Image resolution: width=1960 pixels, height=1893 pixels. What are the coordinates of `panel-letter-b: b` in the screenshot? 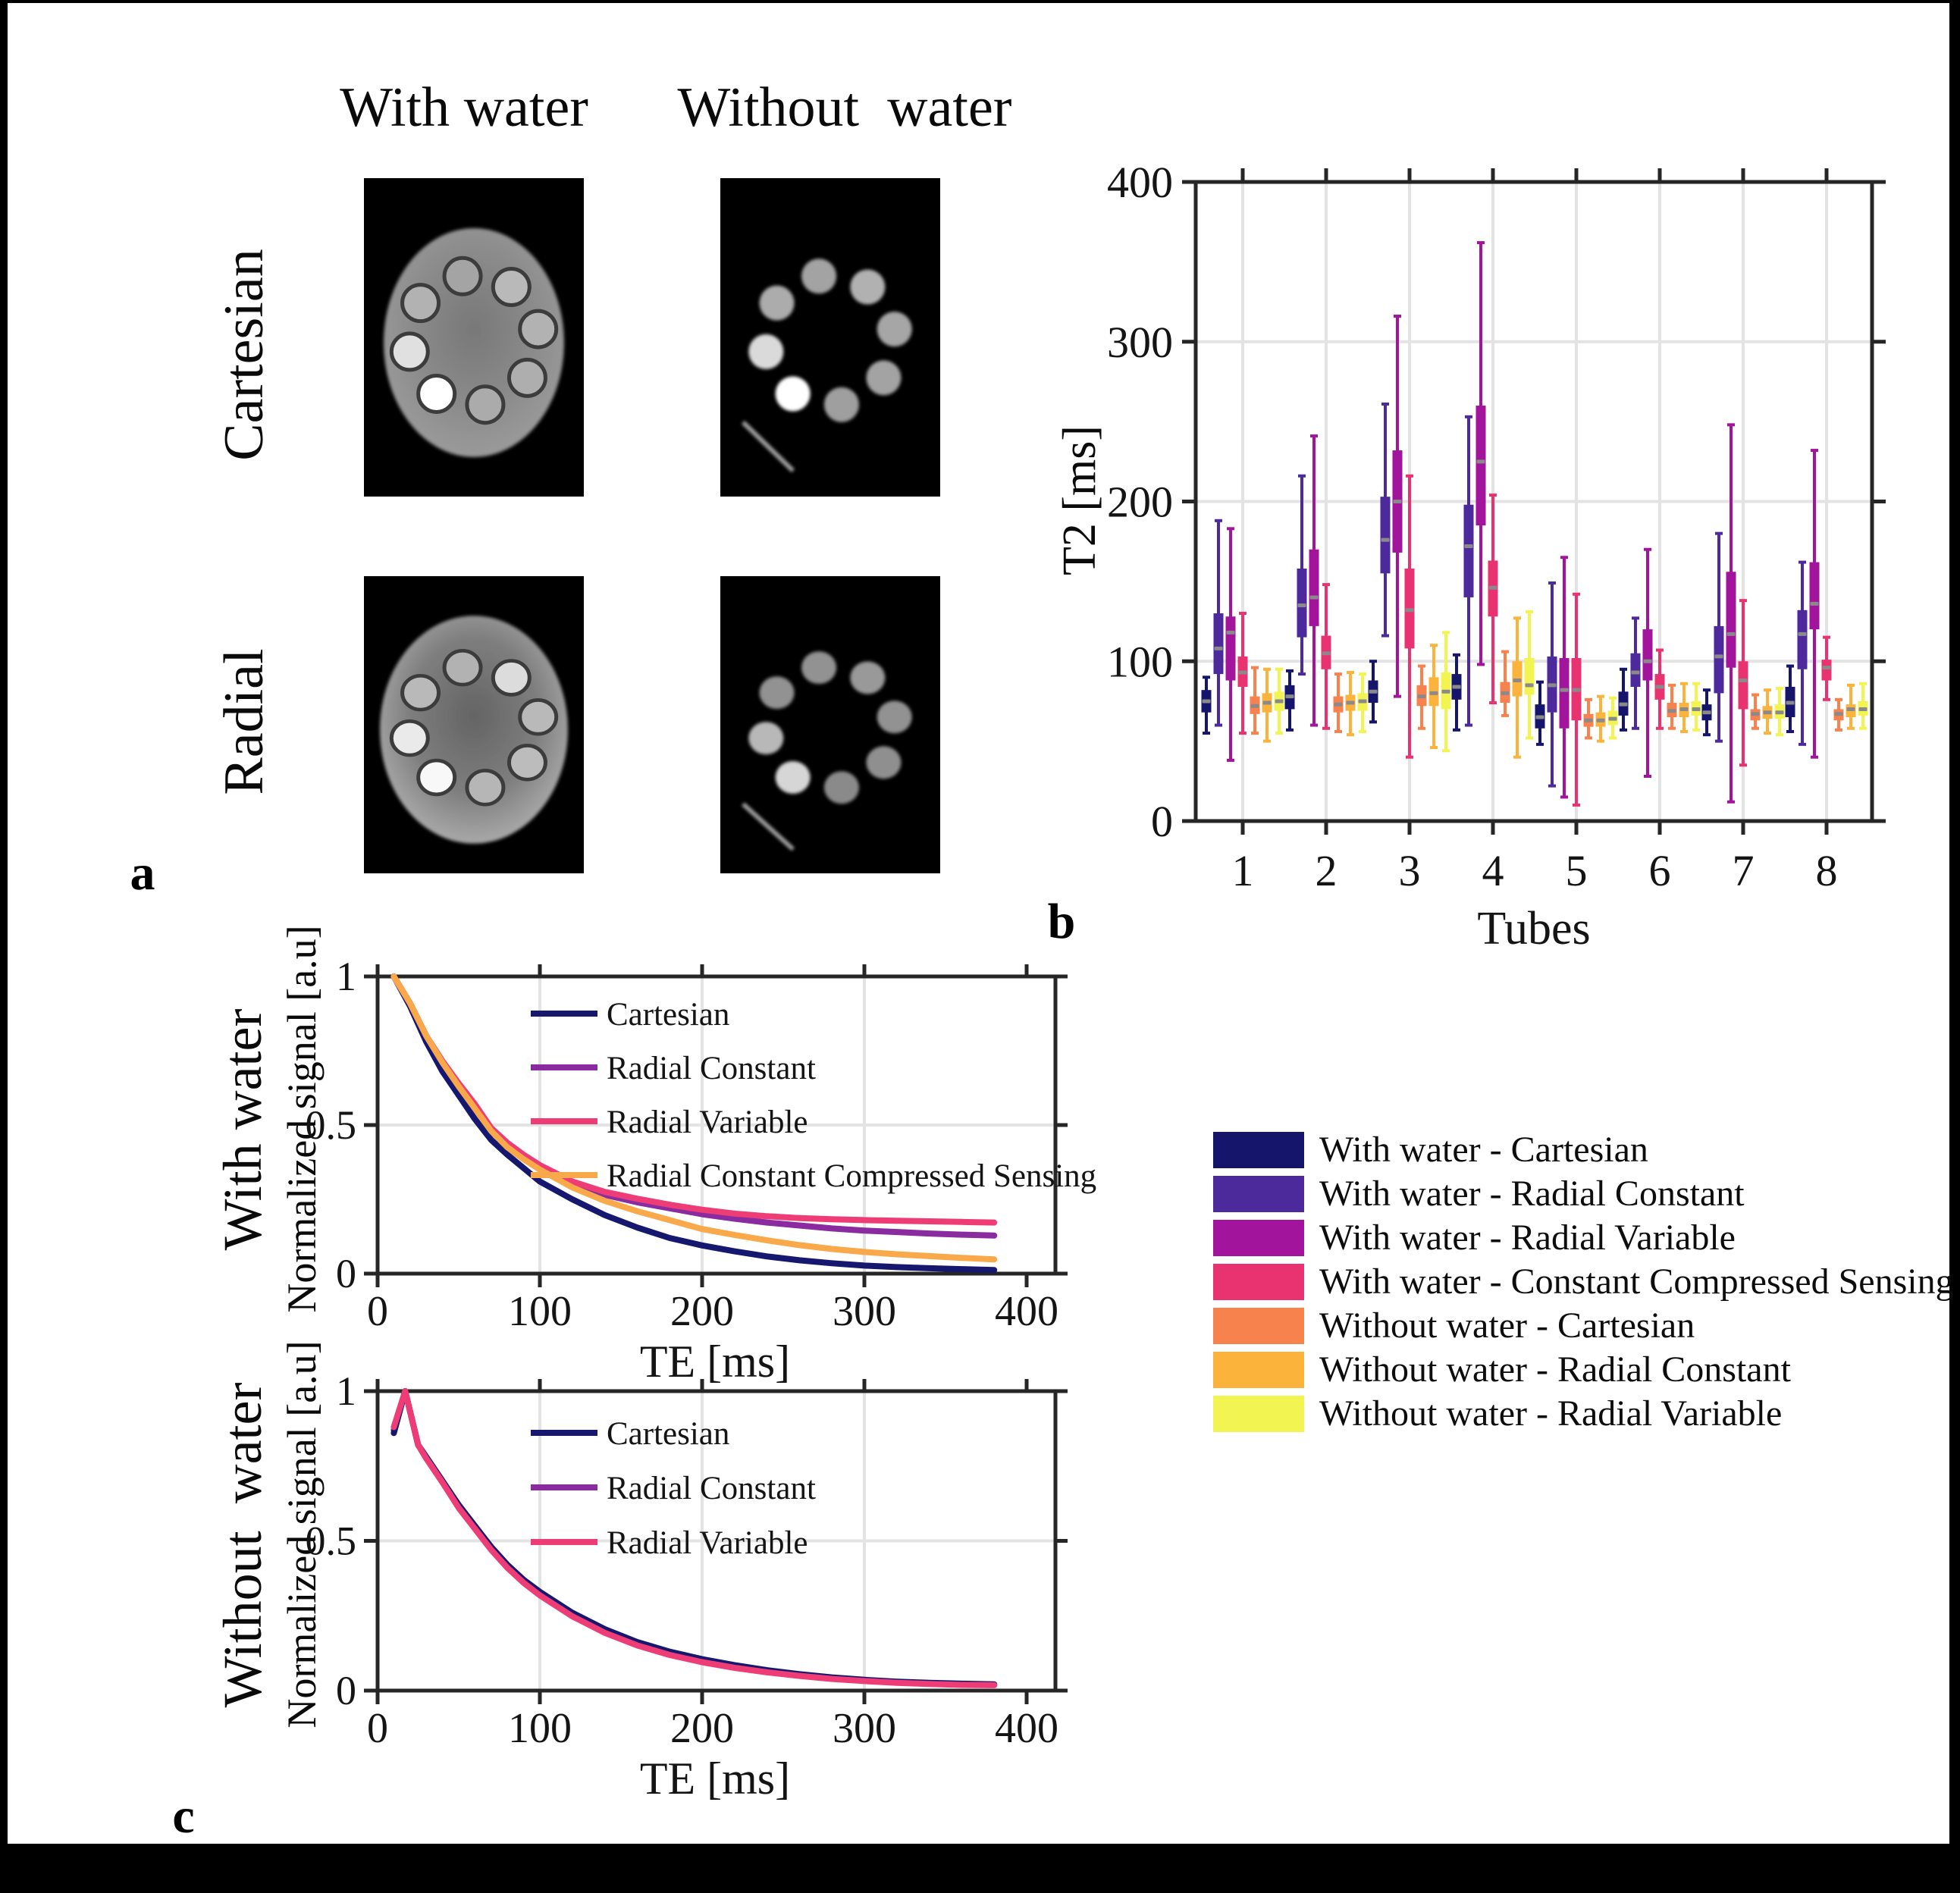 It's located at (1062, 922).